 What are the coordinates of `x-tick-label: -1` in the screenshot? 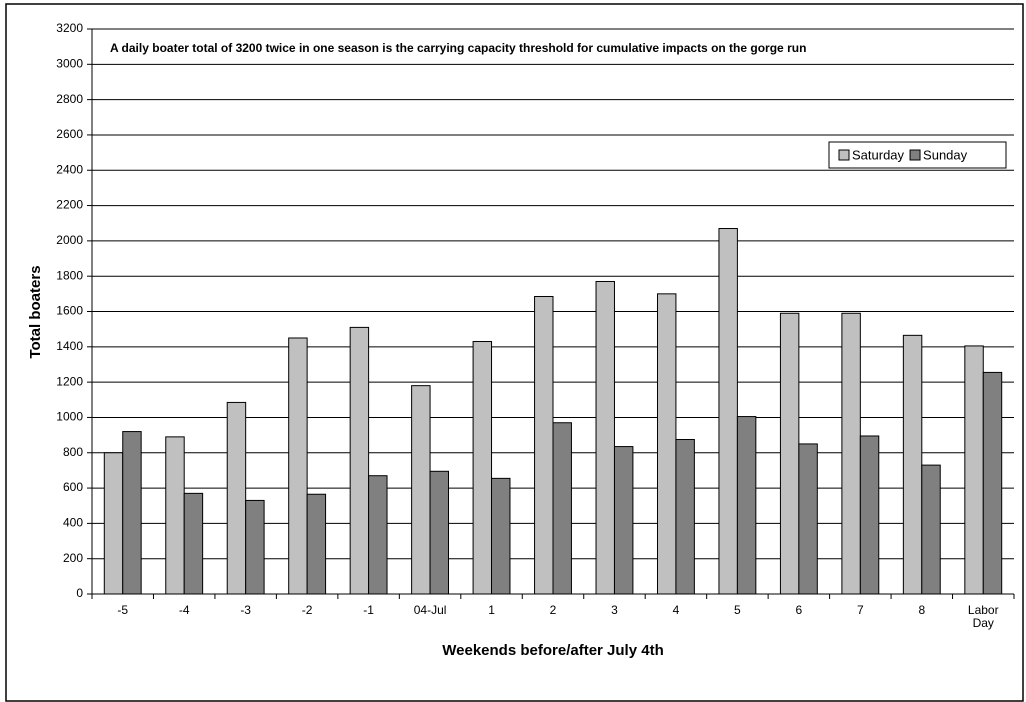 It's located at (368, 610).